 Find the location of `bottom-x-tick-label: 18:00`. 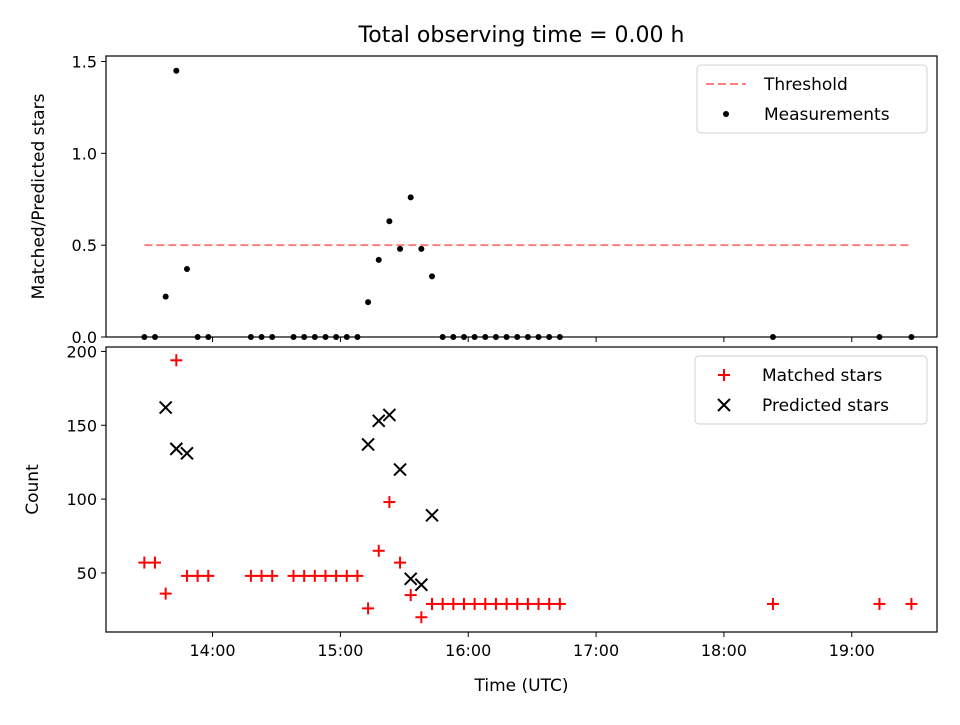

bottom-x-tick-label: 18:00 is located at coordinates (724, 650).